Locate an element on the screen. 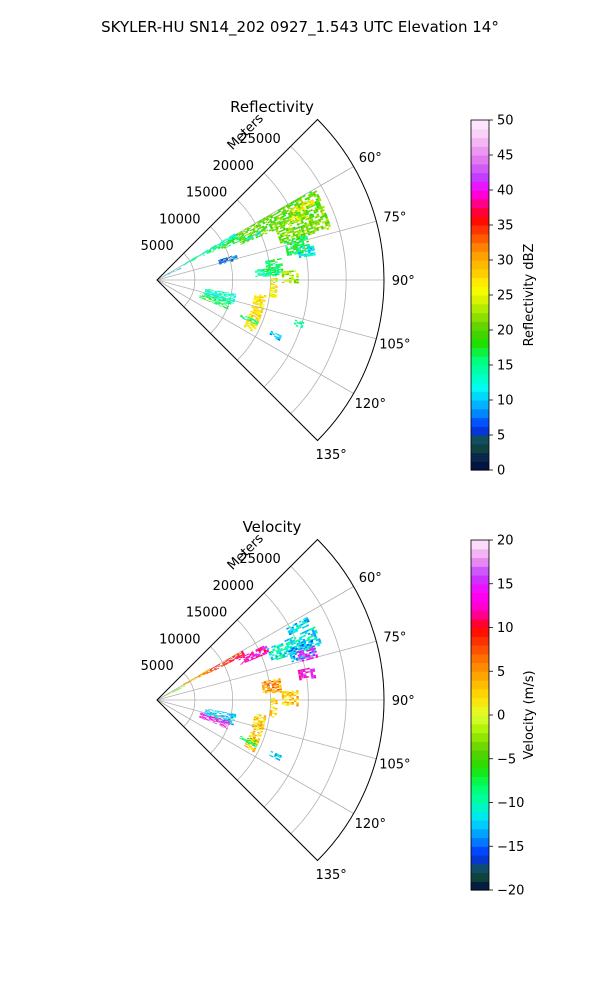  colorbar-segment is located at coordinates (480, 195).